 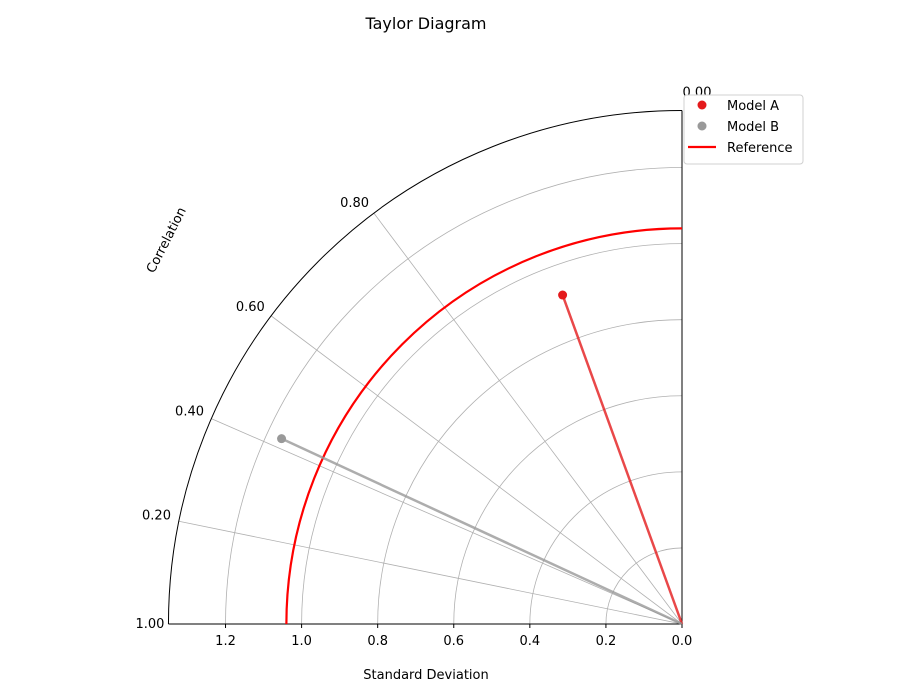 I want to click on legend: Model A Model B Reference, so click(x=743, y=129).